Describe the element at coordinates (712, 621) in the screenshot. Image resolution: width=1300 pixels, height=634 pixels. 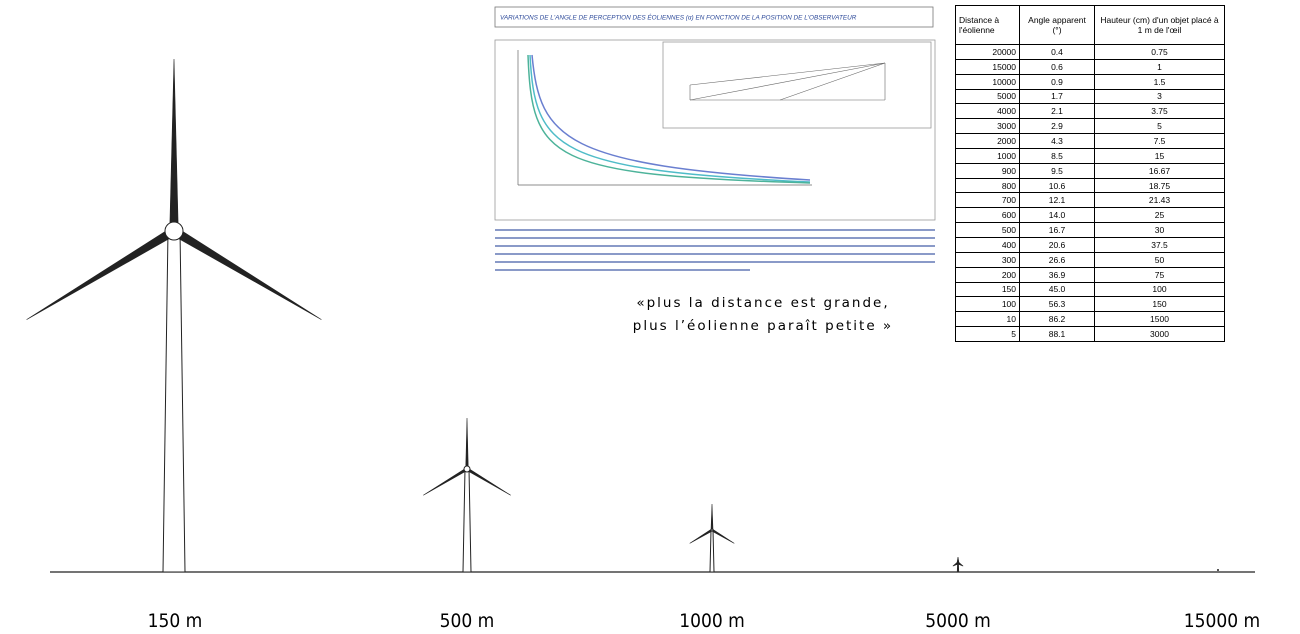
I see `distance-label: 1000 m` at that location.